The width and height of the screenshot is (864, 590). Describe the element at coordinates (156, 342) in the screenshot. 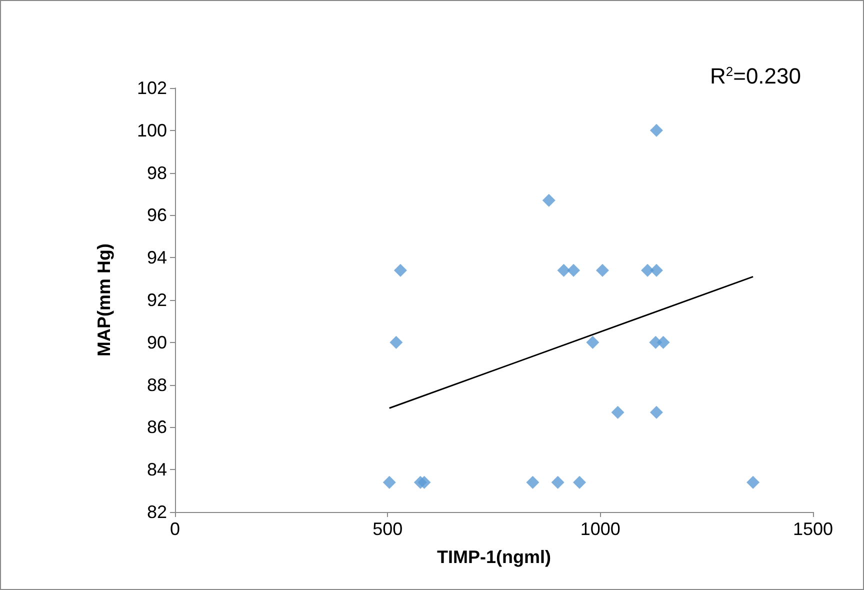

I see `y-tick-label: 90` at that location.